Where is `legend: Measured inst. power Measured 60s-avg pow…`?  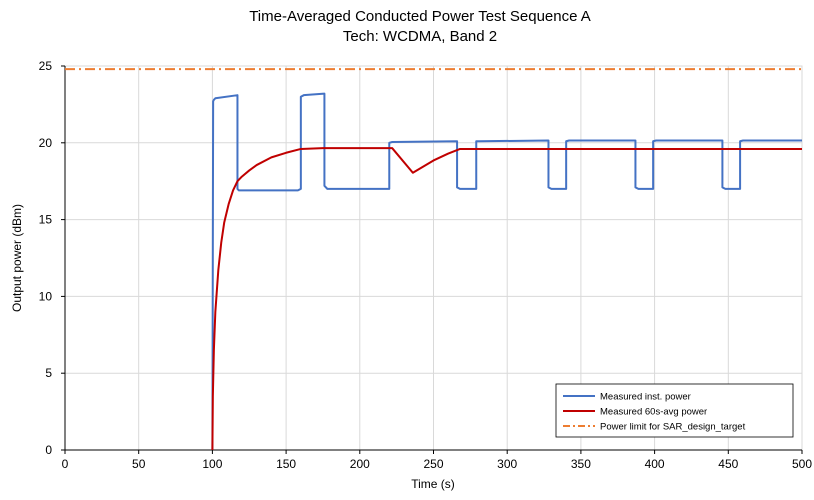
legend: Measured inst. power Measured 60s-avg pow… is located at coordinates (674, 410).